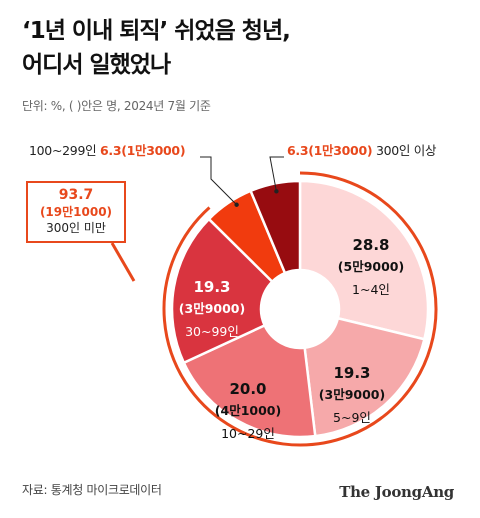 Image resolution: width=480 pixels, height=518 pixels. I want to click on slice-count-label-3: (3만9000), so click(212, 308).